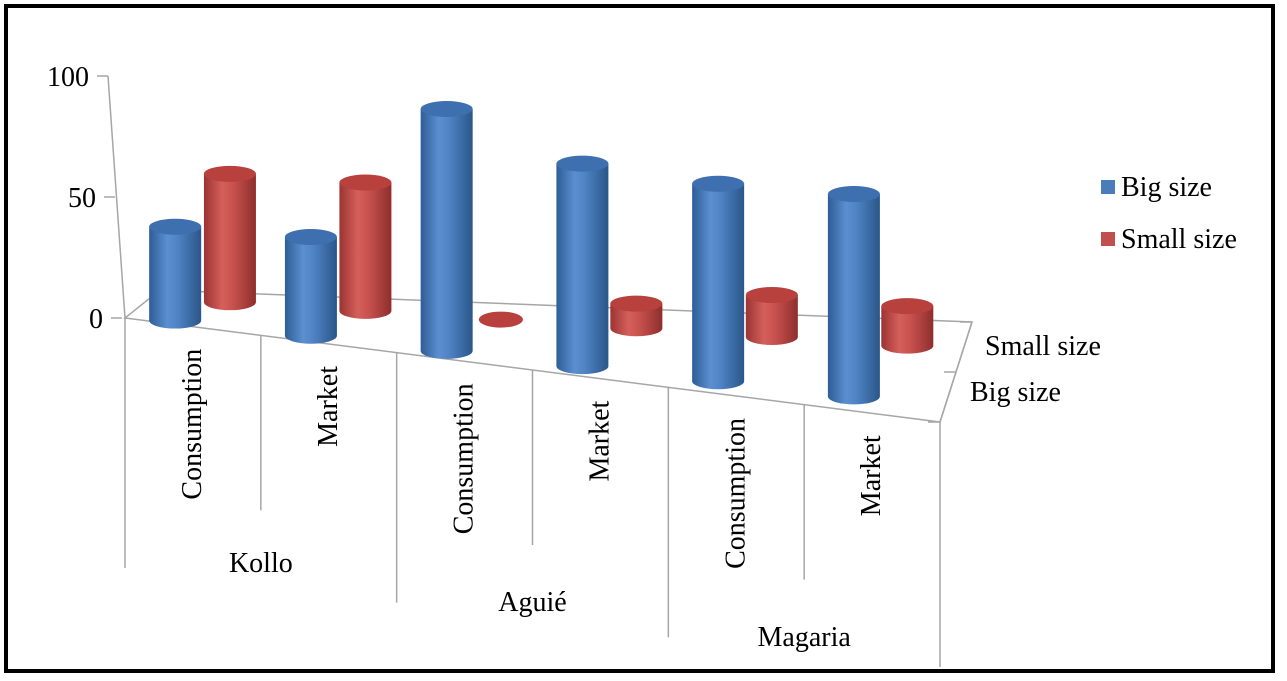 The height and width of the screenshot is (681, 1287). Describe the element at coordinates (805, 637) in the screenshot. I see `group-label: Magaria` at that location.